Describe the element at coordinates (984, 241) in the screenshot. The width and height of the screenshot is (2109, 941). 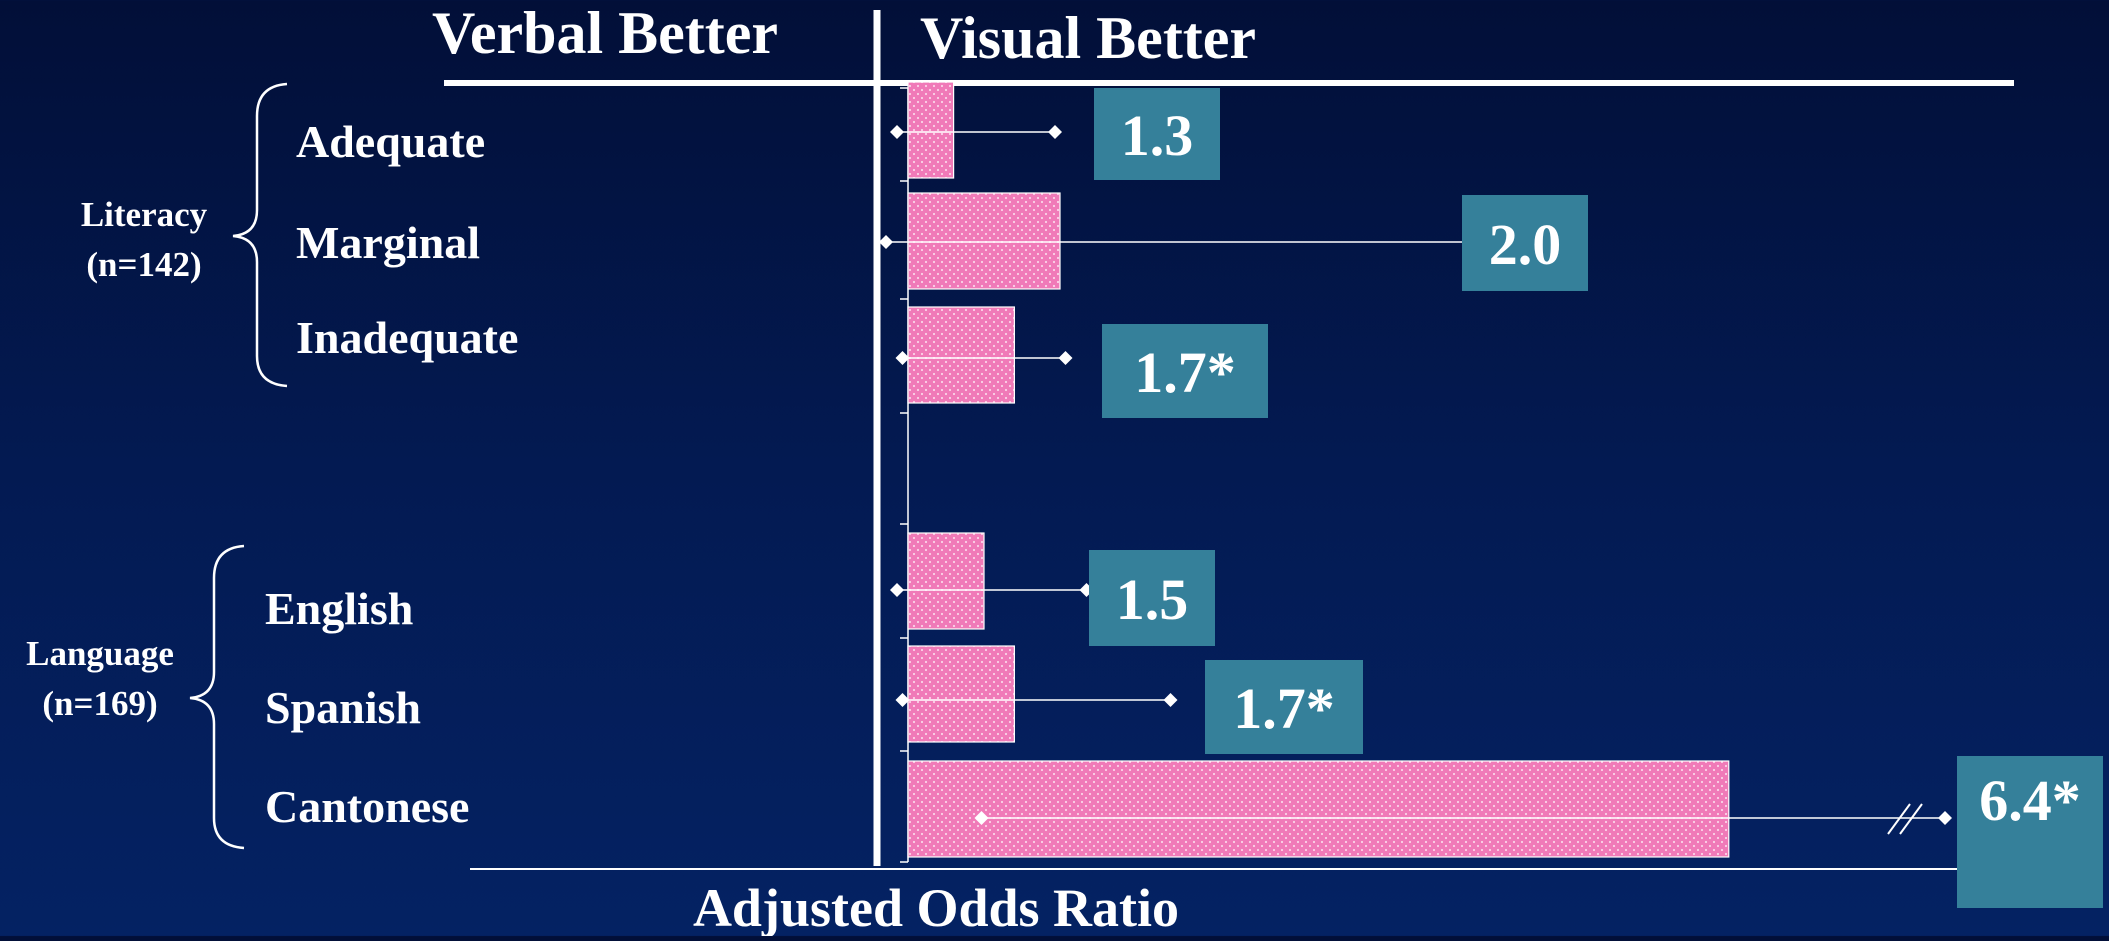
I see `bar-marginal` at that location.